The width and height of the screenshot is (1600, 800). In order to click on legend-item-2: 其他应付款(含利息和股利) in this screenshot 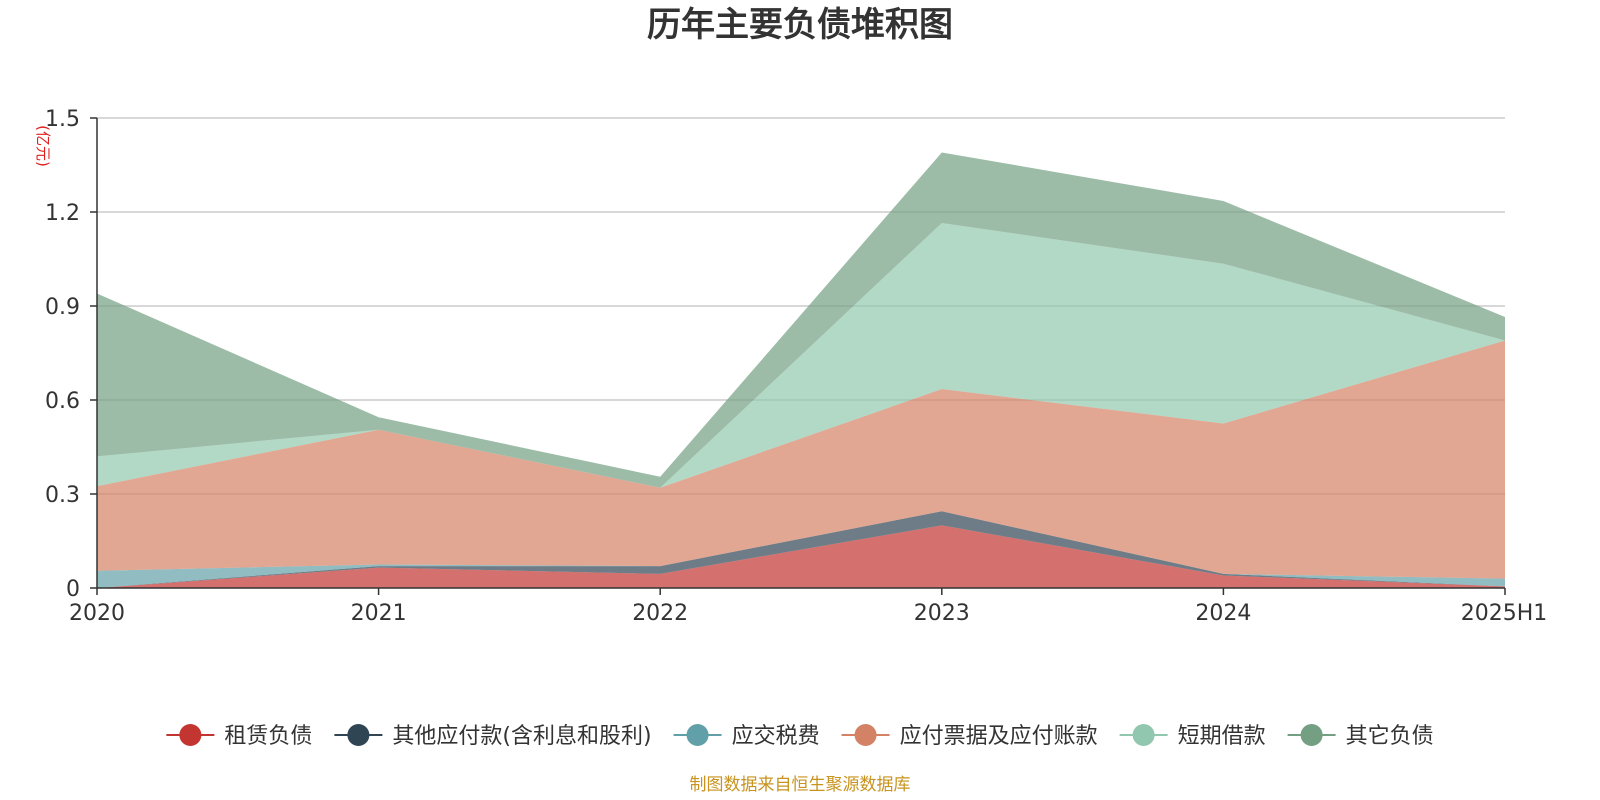, I will do `click(493, 736)`.